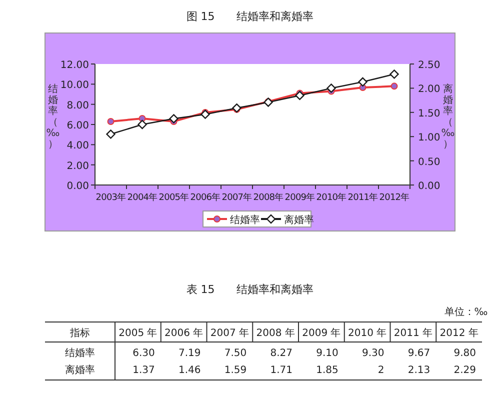 This screenshot has width=500, height=394. What do you see at coordinates (429, 90) in the screenshot?
I see `y2-tick-label: 2.00` at bounding box center [429, 90].